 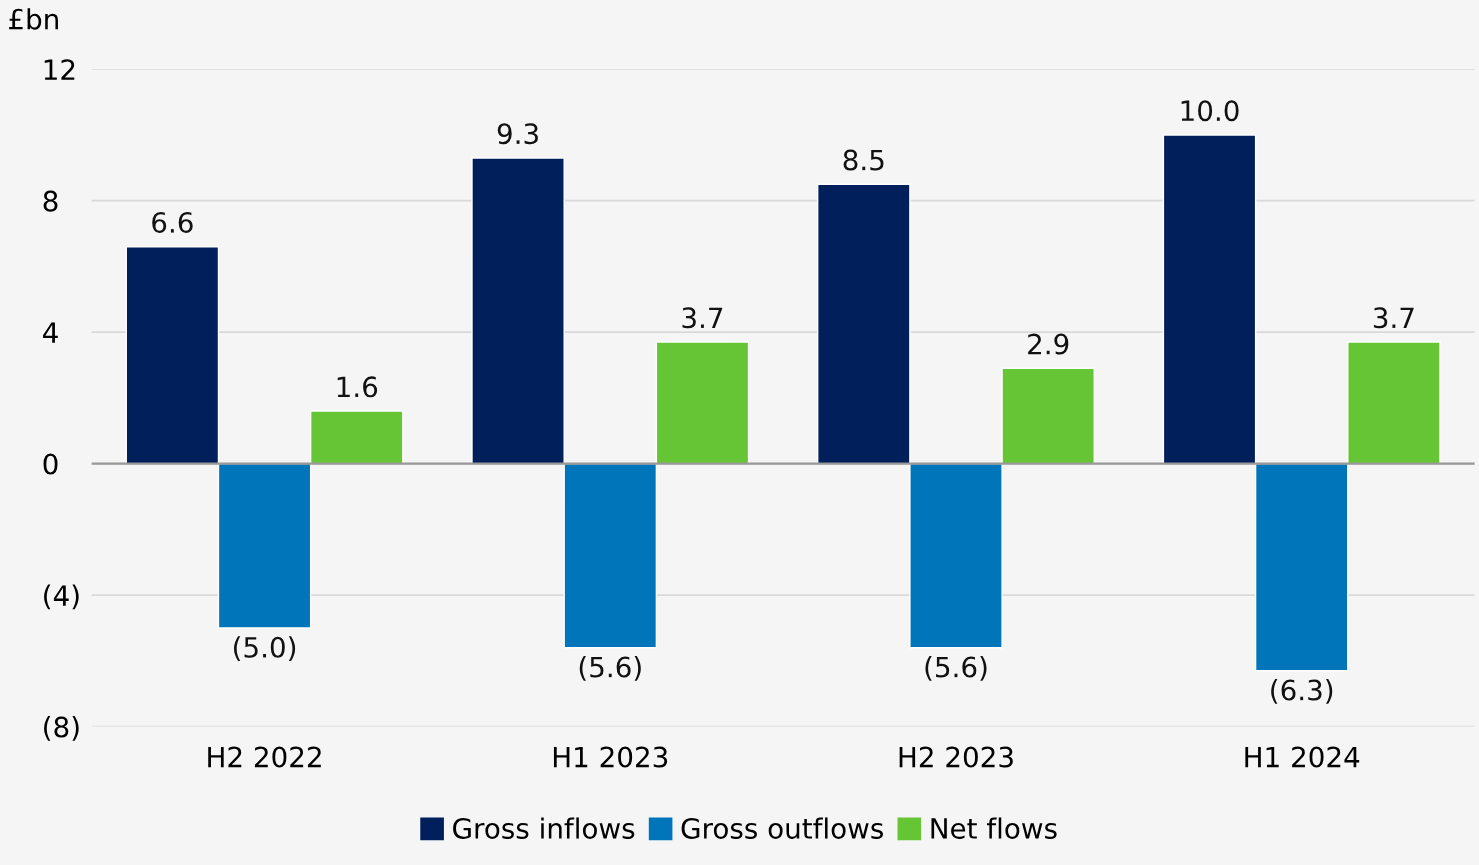 I want to click on data-label: 9.3, so click(x=517, y=134).